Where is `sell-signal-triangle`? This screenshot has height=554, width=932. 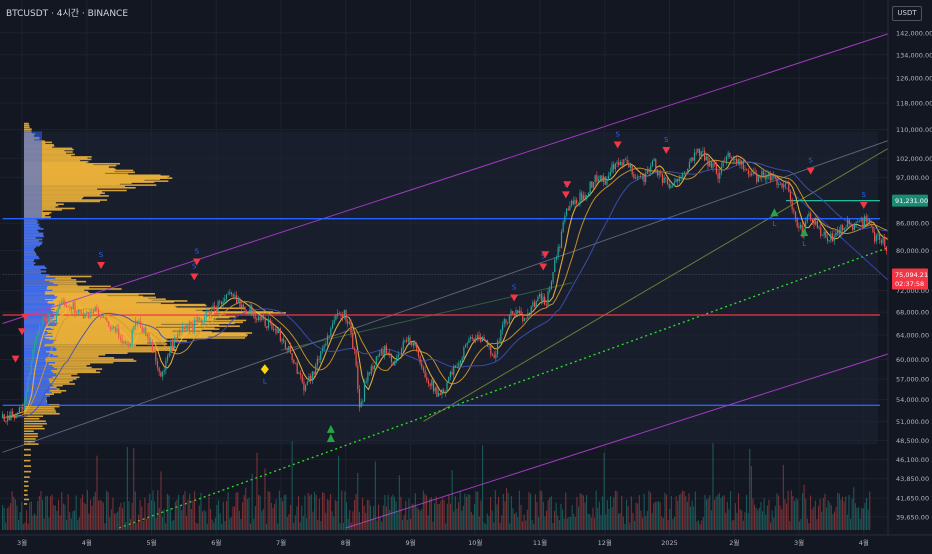
sell-signal-triangle is located at coordinates (567, 185).